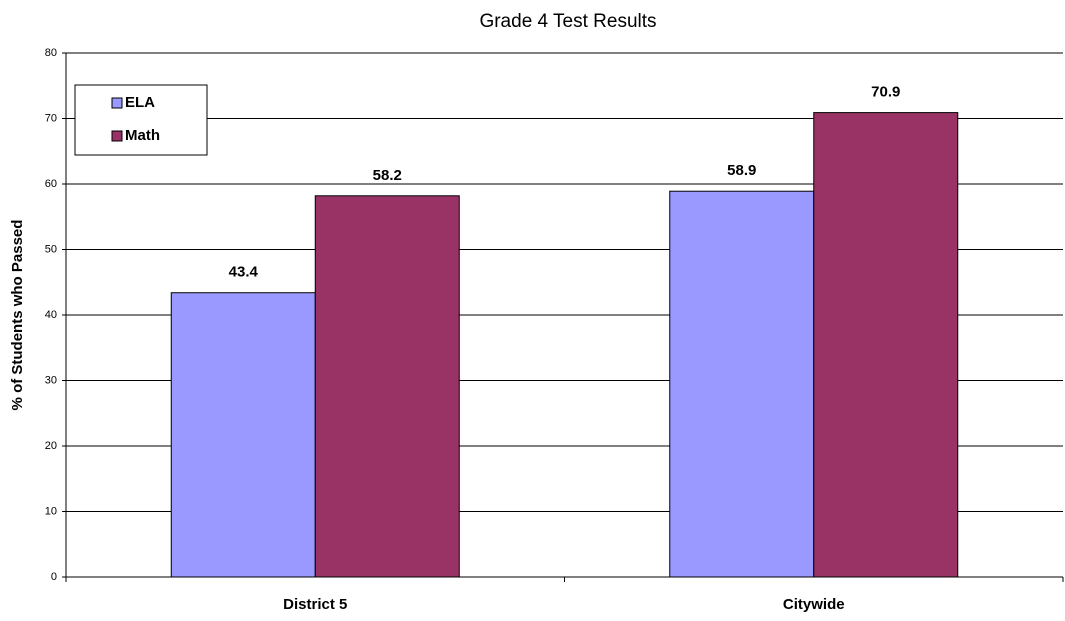  I want to click on legend-box, so click(141, 120).